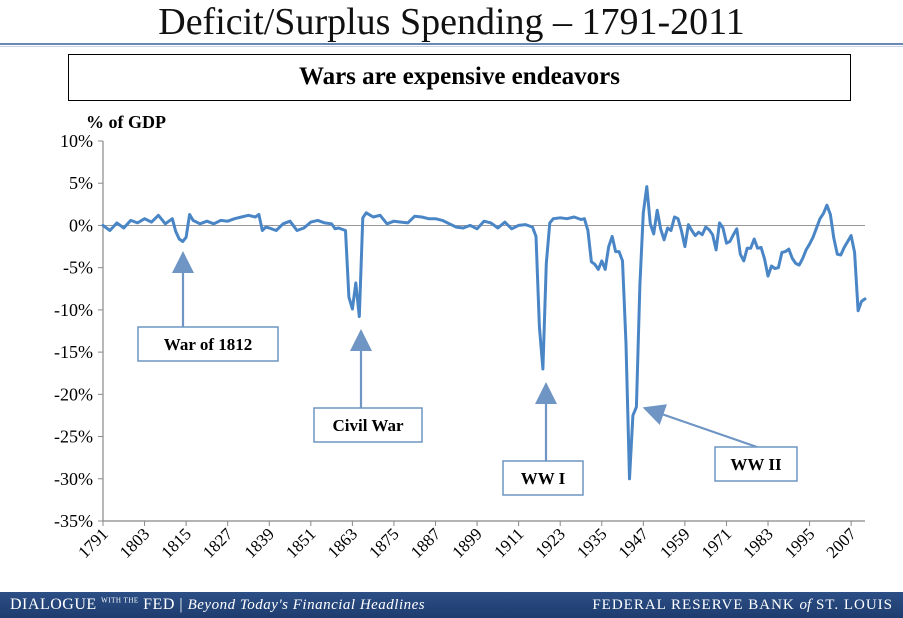 The height and width of the screenshot is (618, 903). What do you see at coordinates (306, 605) in the screenshot?
I see `footer-tagline: Beyond Today's Financial Headlines` at bounding box center [306, 605].